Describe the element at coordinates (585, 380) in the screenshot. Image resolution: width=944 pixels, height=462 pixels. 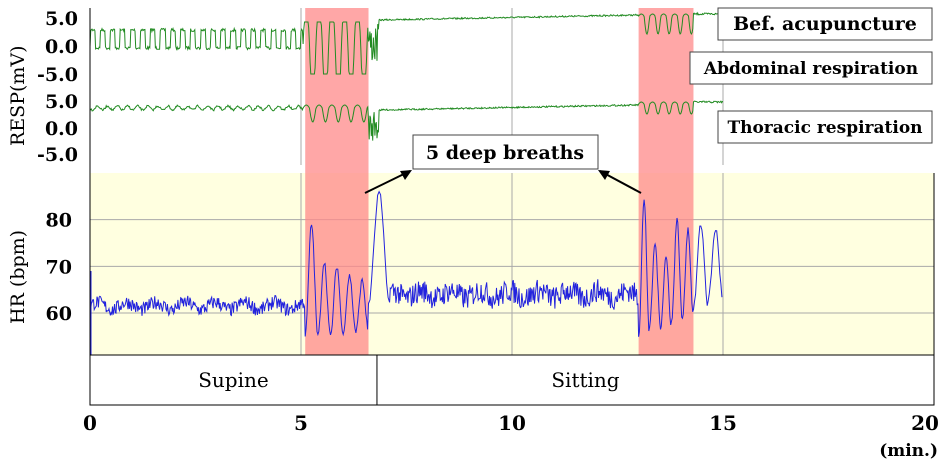
I see `posture-label-sitting: Sitting` at that location.